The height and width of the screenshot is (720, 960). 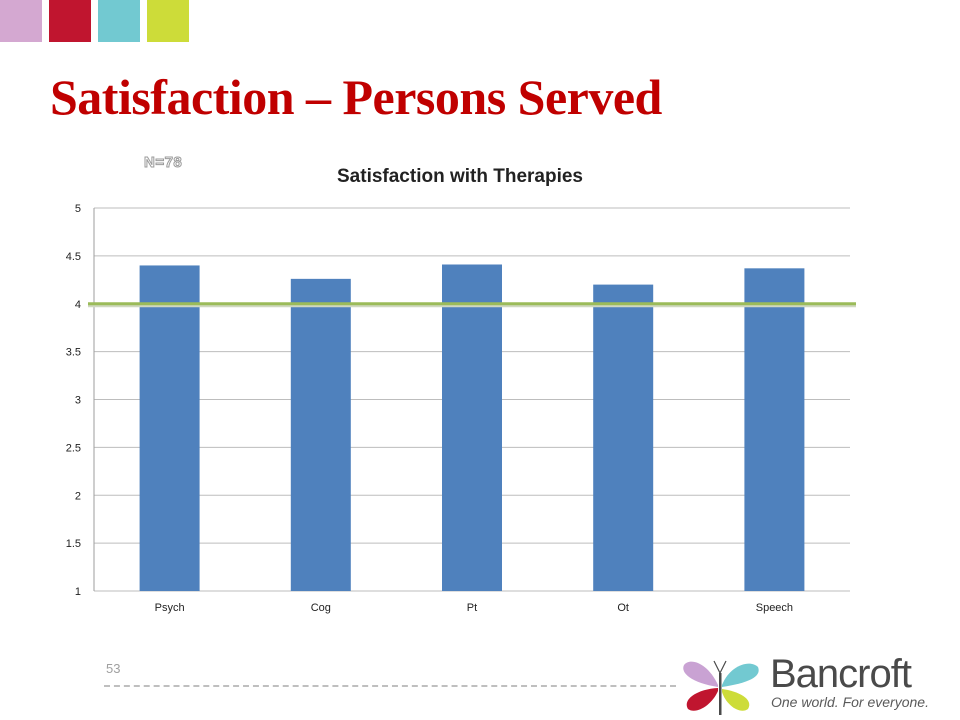 I want to click on bar-ot, so click(x=623, y=437).